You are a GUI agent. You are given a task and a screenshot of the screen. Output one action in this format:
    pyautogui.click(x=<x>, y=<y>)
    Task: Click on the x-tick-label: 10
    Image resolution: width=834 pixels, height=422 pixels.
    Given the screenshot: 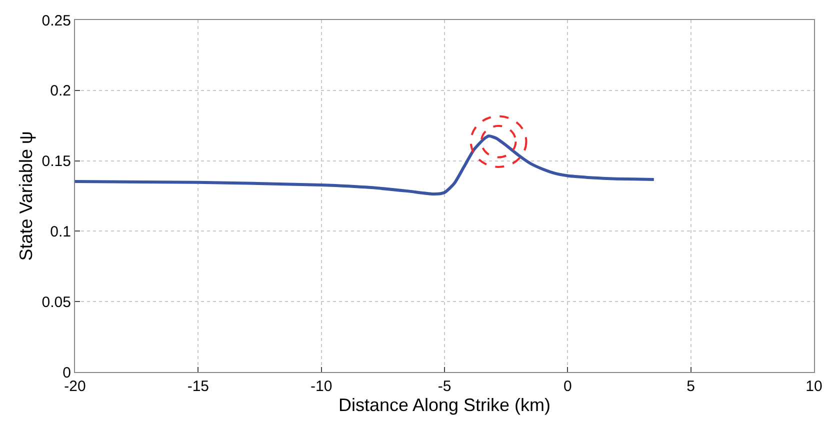 What is the action you would take?
    pyautogui.click(x=814, y=386)
    